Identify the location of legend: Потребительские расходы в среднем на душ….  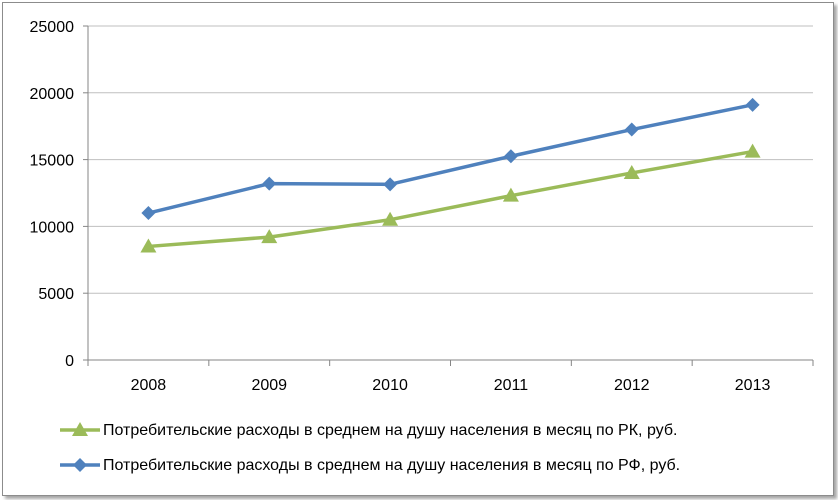
(370, 448).